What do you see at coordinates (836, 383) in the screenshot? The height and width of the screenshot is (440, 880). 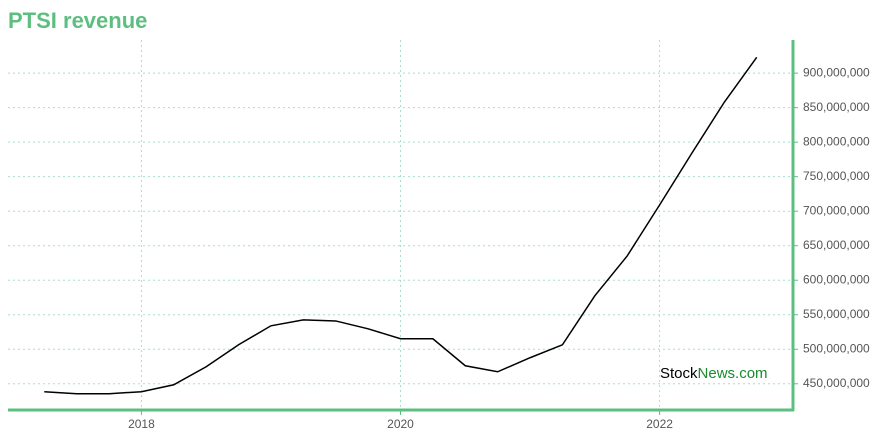 I see `y-tick-label: 450,000,000` at bounding box center [836, 383].